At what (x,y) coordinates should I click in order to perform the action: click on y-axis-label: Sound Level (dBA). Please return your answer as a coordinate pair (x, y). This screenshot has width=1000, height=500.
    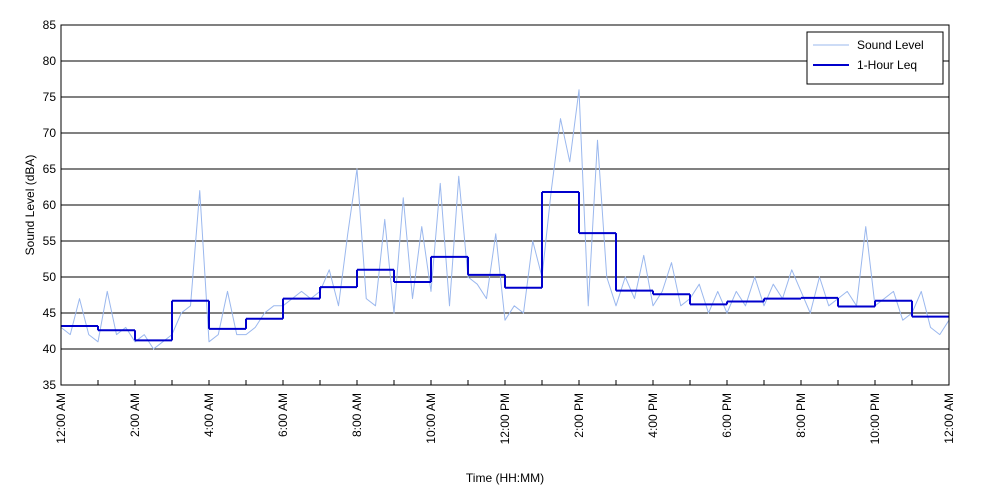
    Looking at the image, I should click on (30, 205).